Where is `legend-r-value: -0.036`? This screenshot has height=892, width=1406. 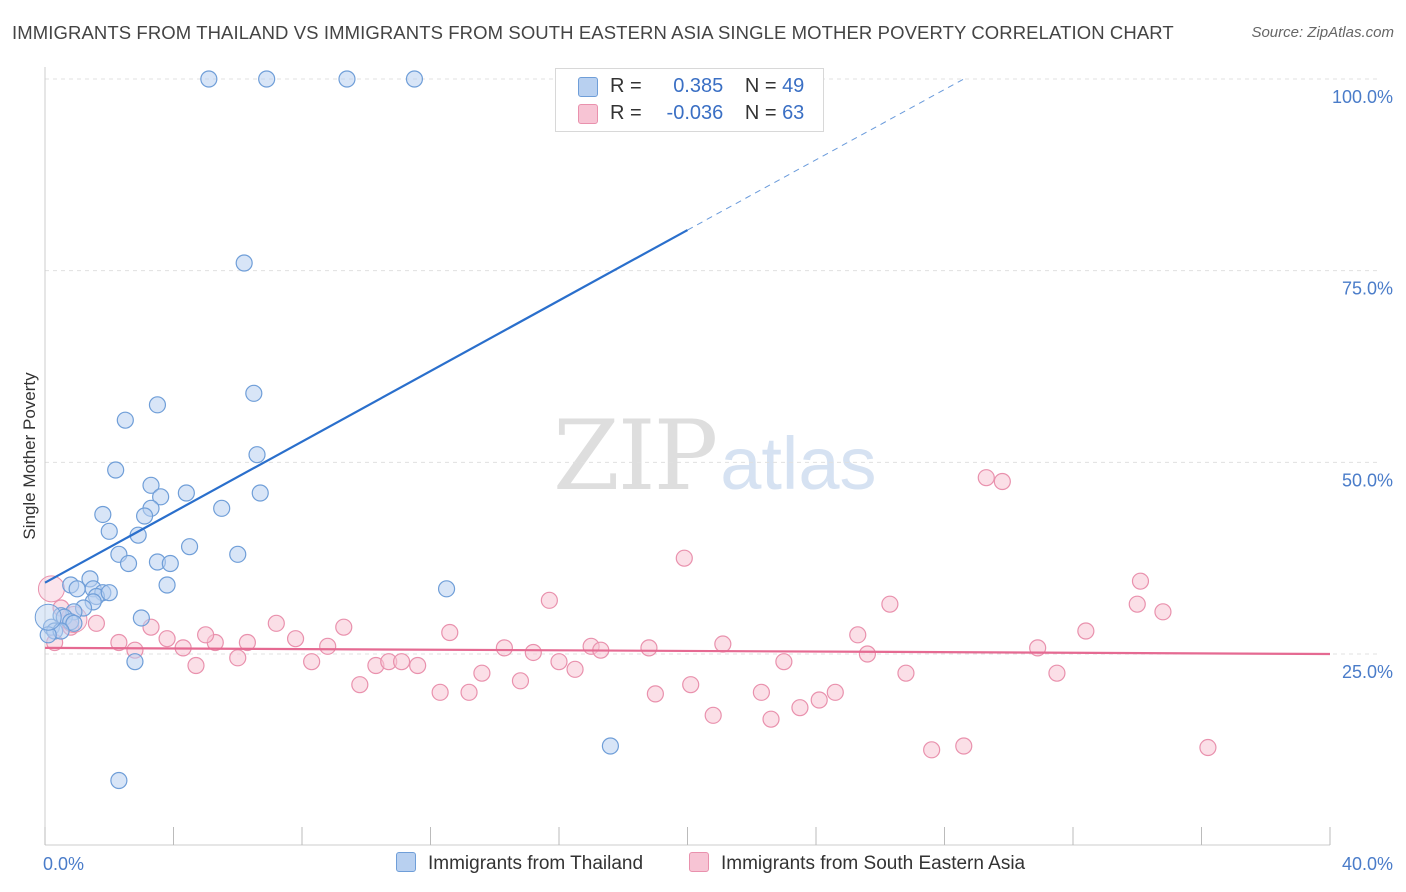
legend-r-value: -0.036 is located at coordinates (695, 113).